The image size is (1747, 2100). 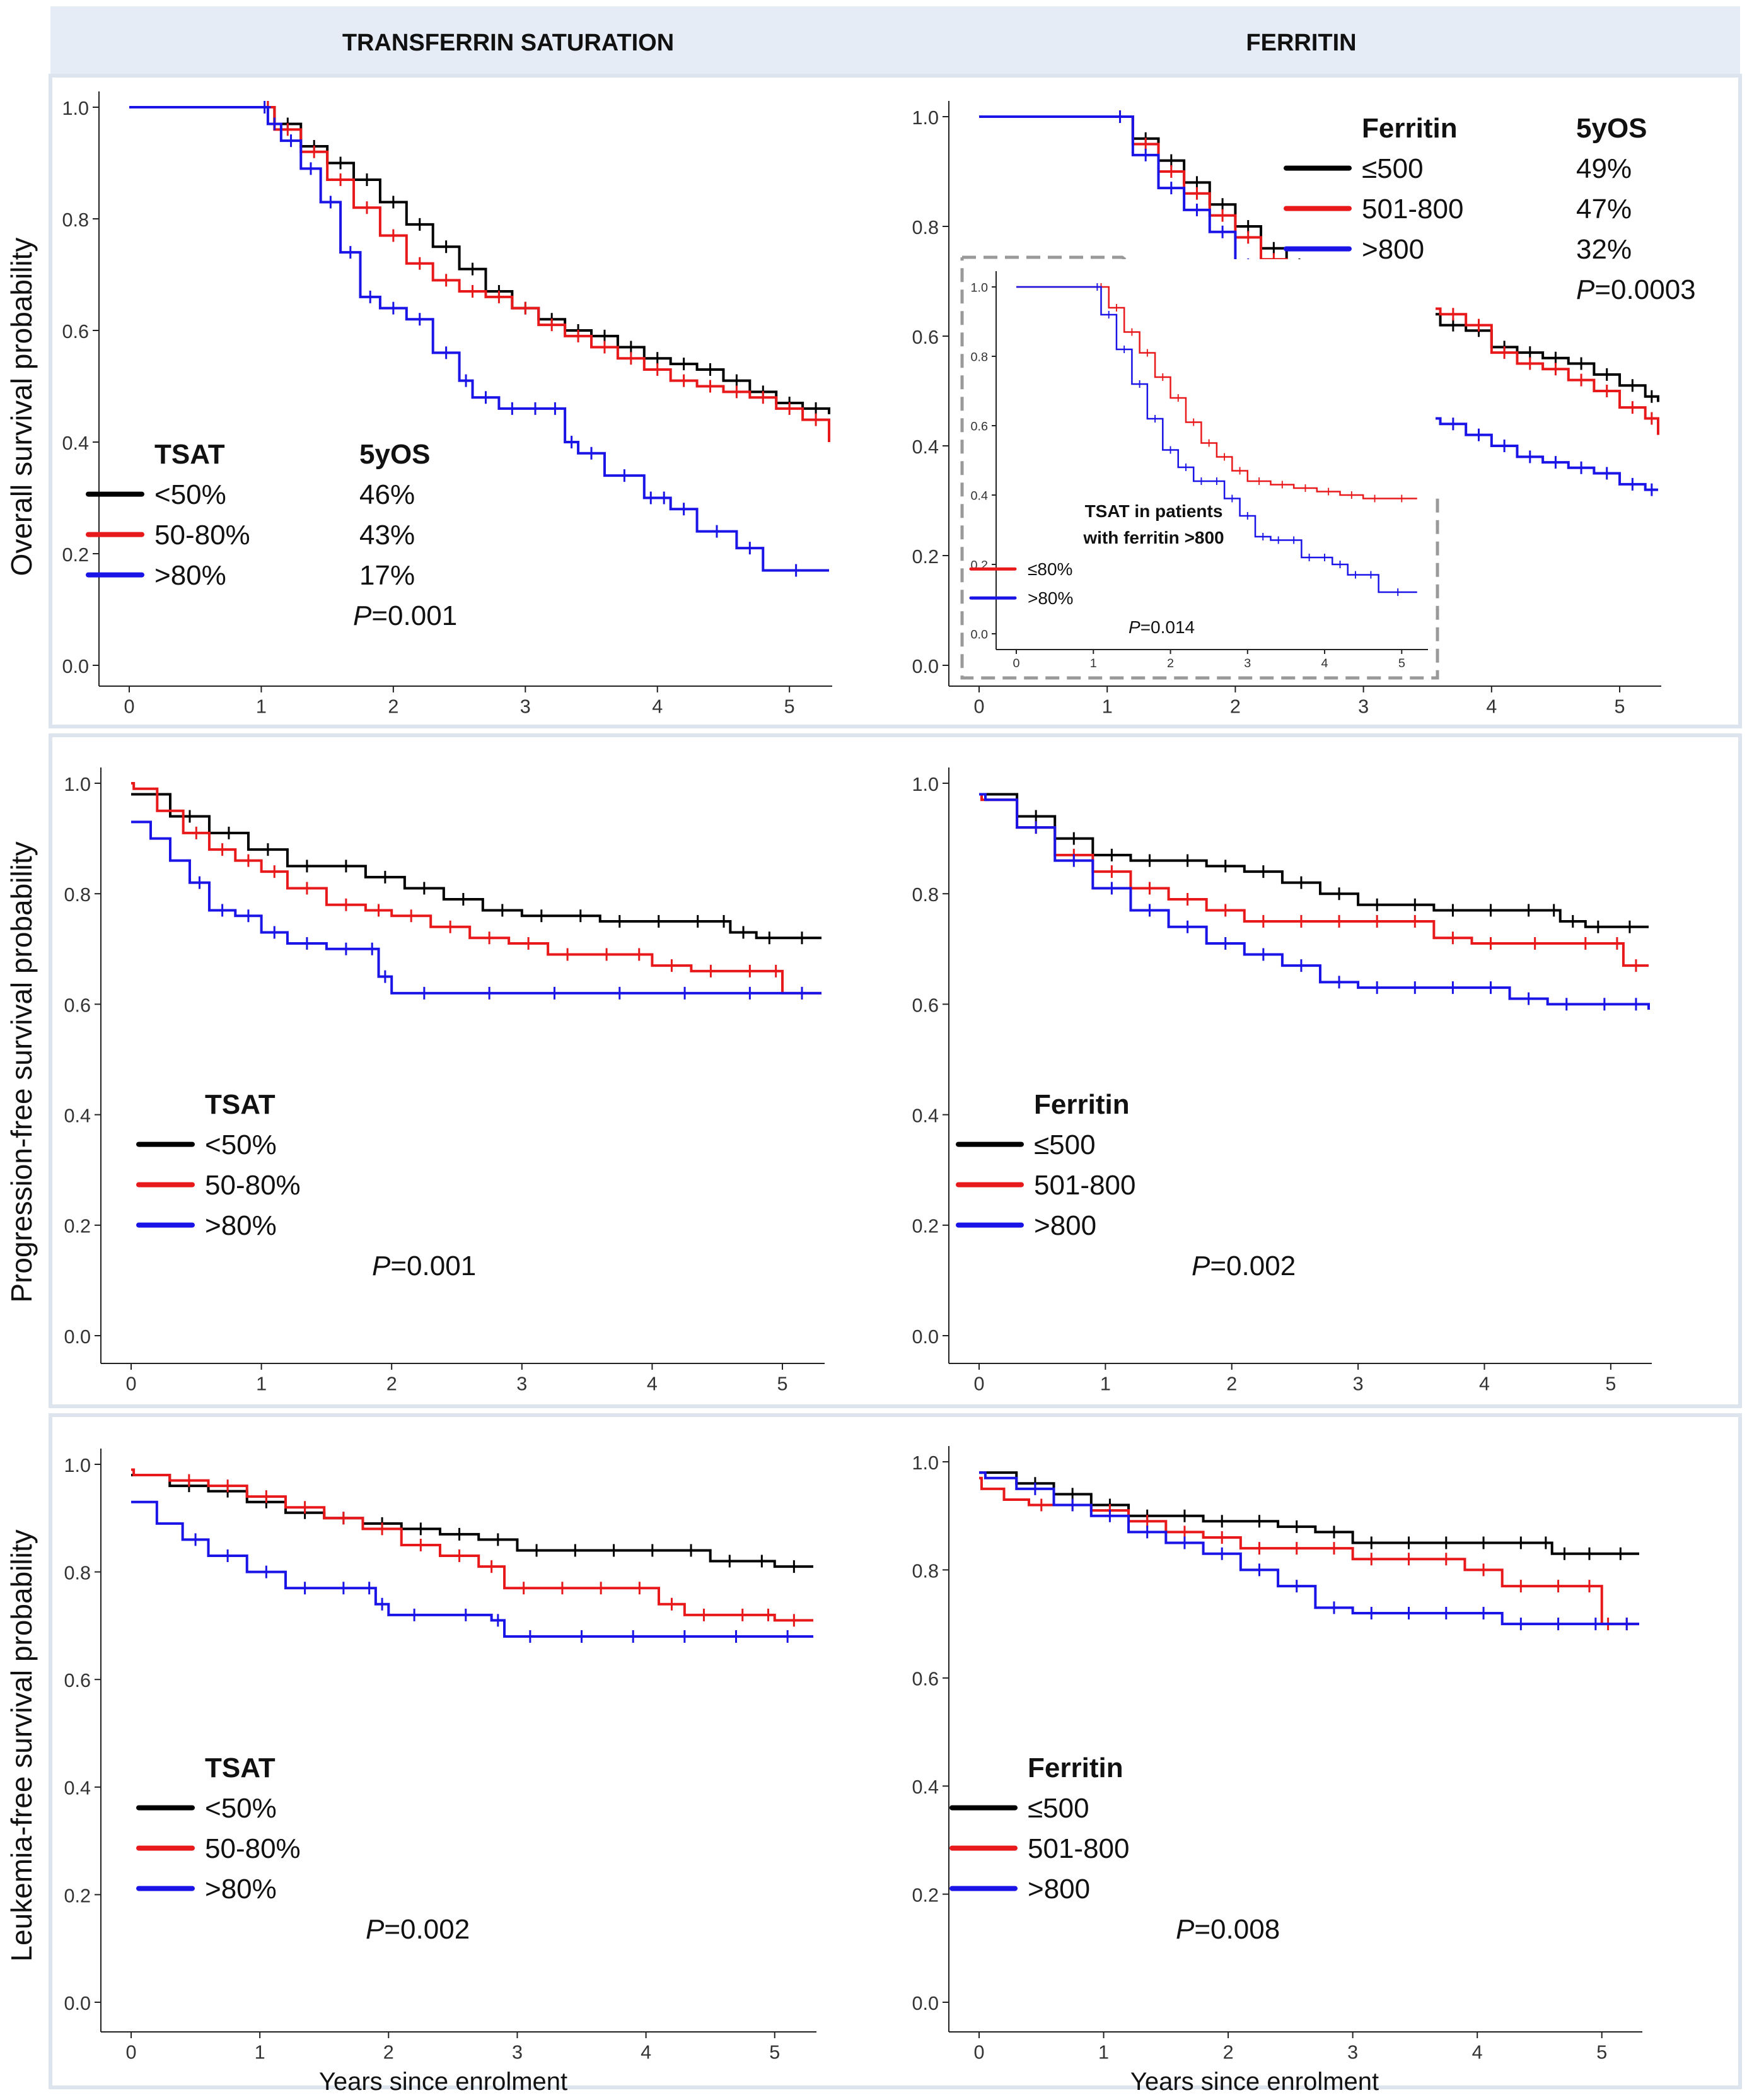 What do you see at coordinates (925, 447) in the screenshot?
I see `y-tick-label: 0.4` at bounding box center [925, 447].